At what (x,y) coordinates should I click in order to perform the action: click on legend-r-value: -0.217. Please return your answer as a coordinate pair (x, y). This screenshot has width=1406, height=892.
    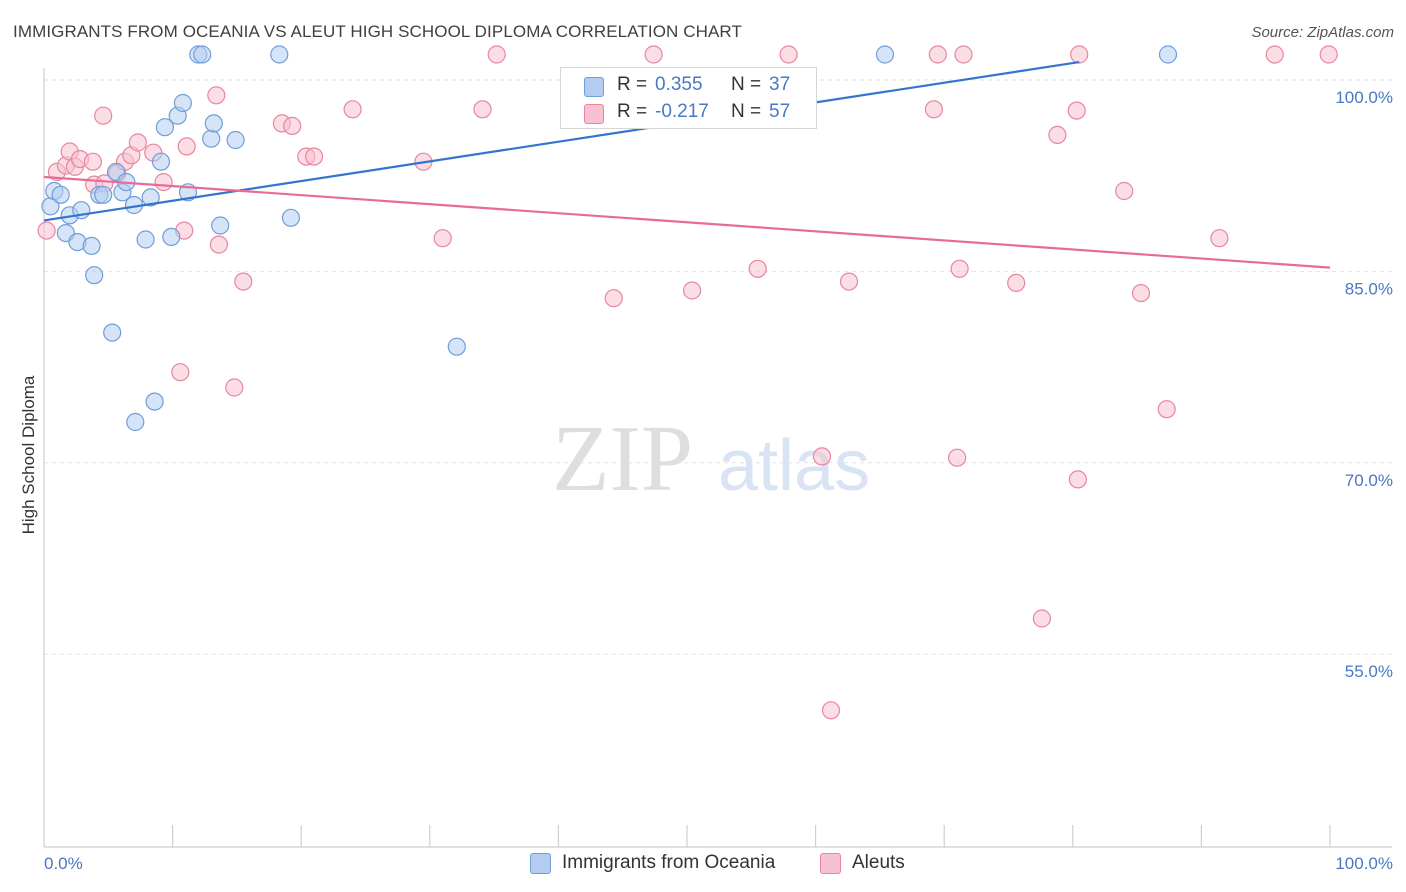
    Looking at the image, I should click on (682, 111).